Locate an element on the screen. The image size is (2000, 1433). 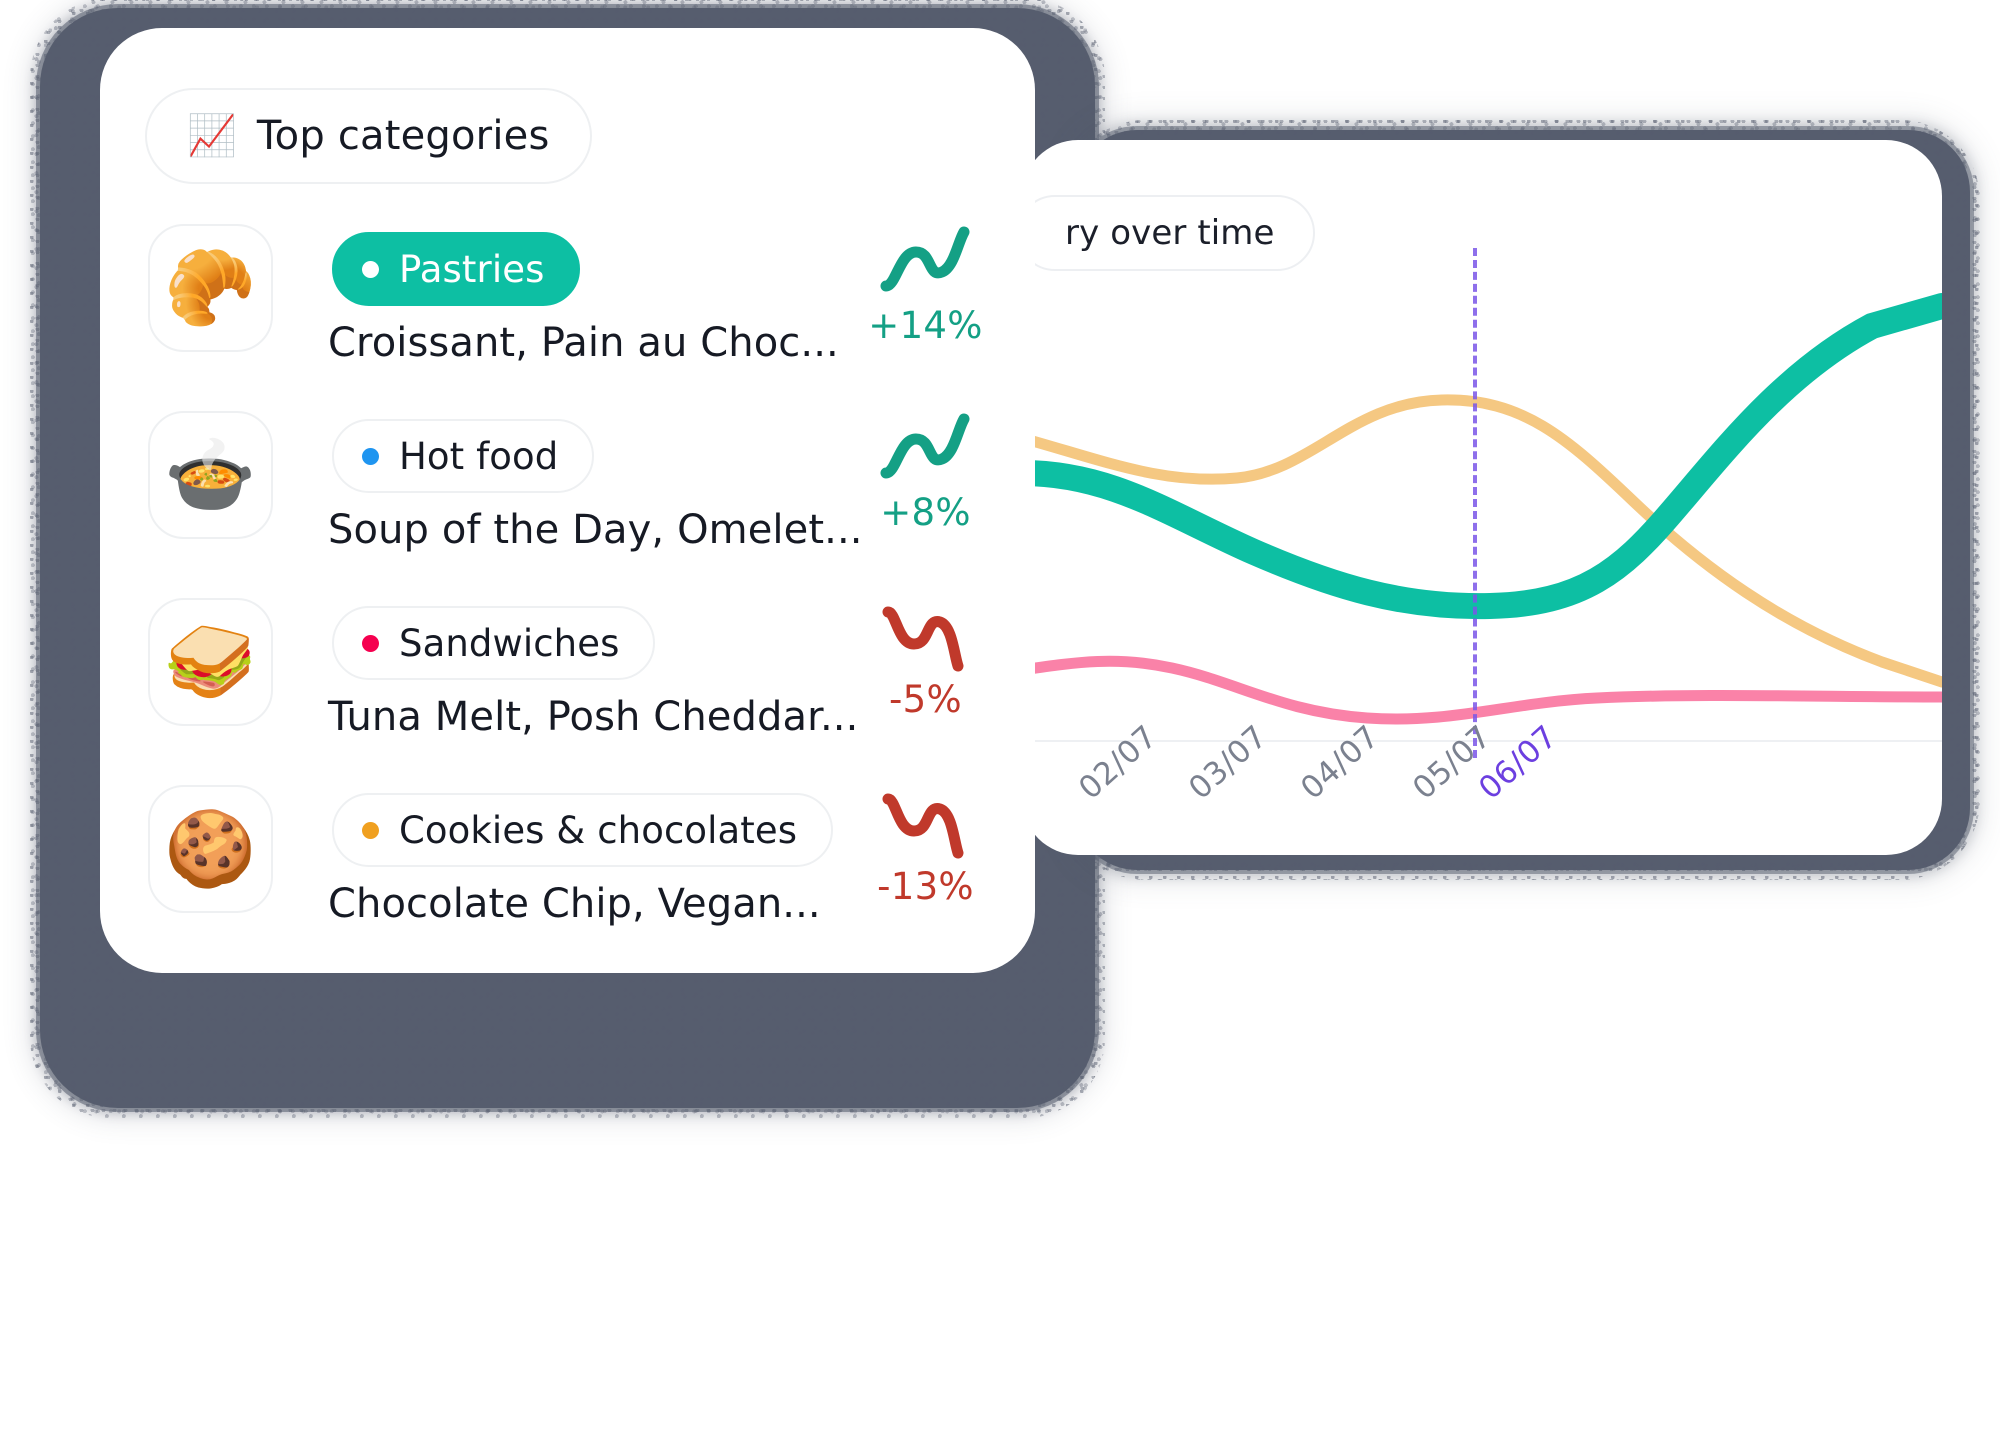
chart-line-teal is located at coordinates (1482, 456).